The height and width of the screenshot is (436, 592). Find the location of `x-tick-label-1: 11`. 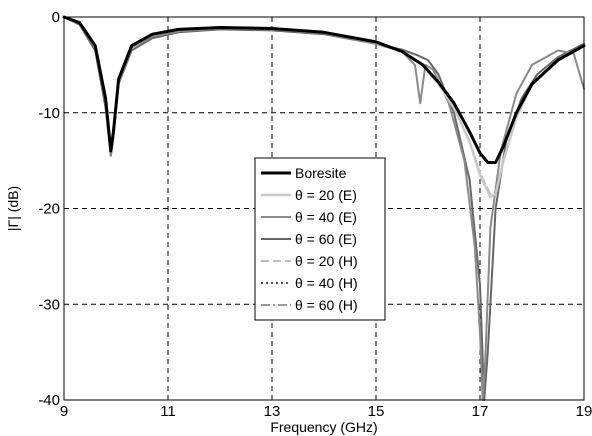

x-tick-label-1: 11 is located at coordinates (168, 411).